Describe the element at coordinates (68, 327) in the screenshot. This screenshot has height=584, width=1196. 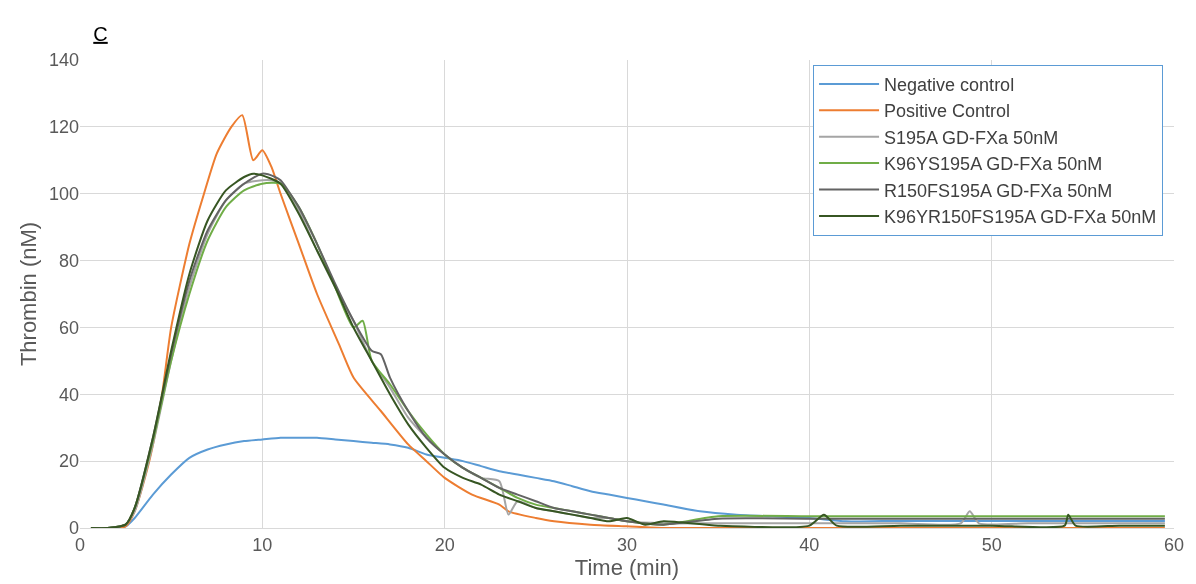
I see `y-tick-label: 60` at that location.